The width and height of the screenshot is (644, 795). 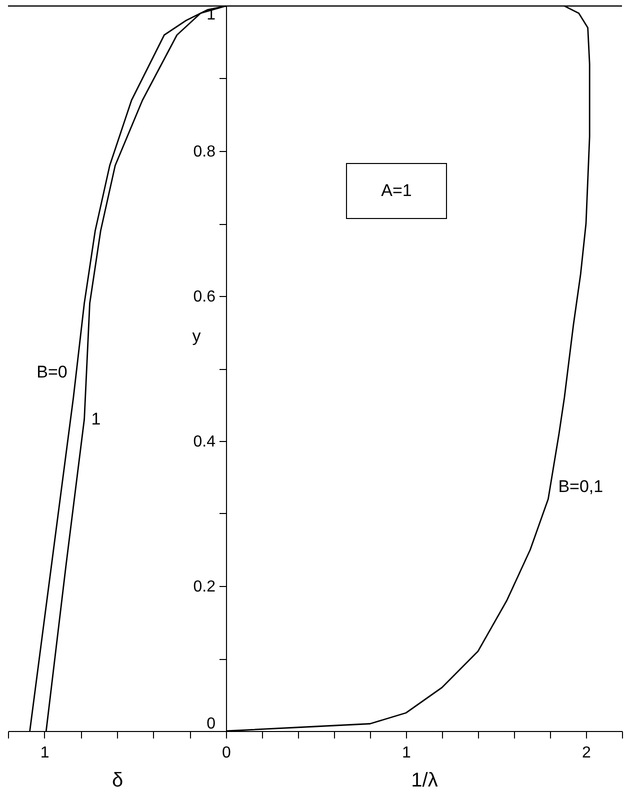 What do you see at coordinates (396, 191) in the screenshot?
I see `text-box: A=1` at bounding box center [396, 191].